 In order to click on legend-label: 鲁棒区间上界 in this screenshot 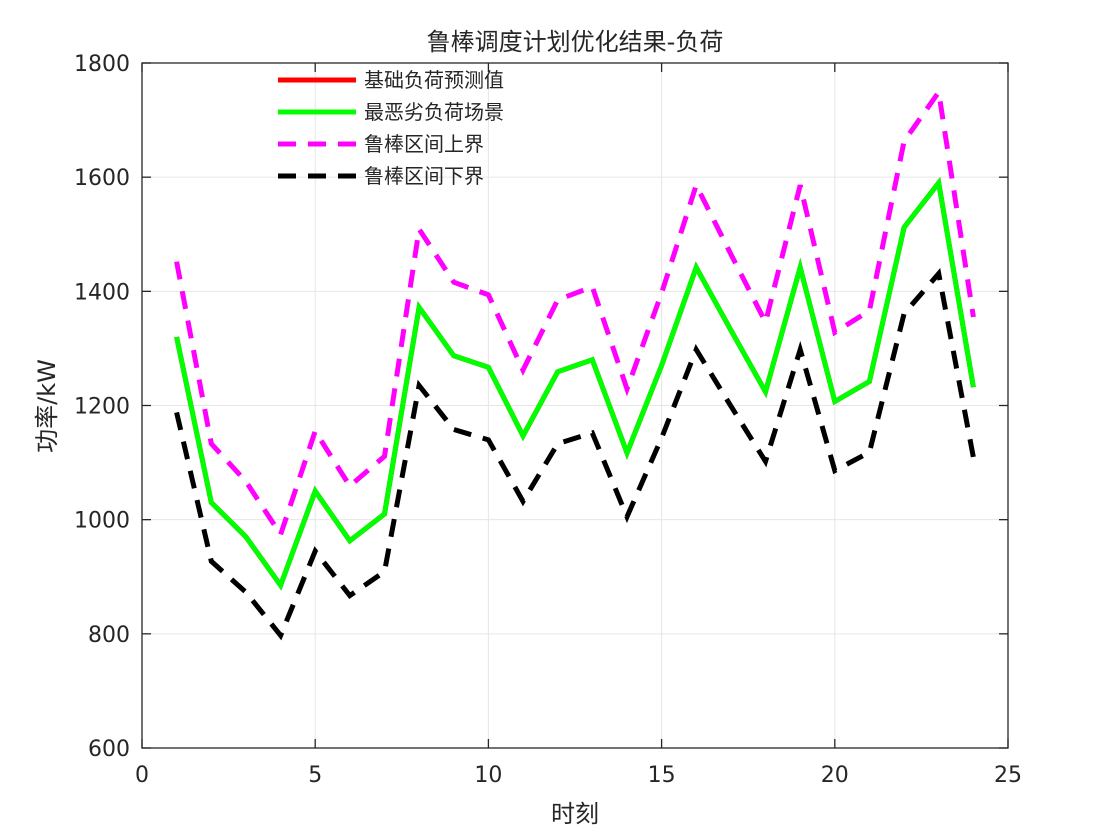, I will do `click(424, 144)`.